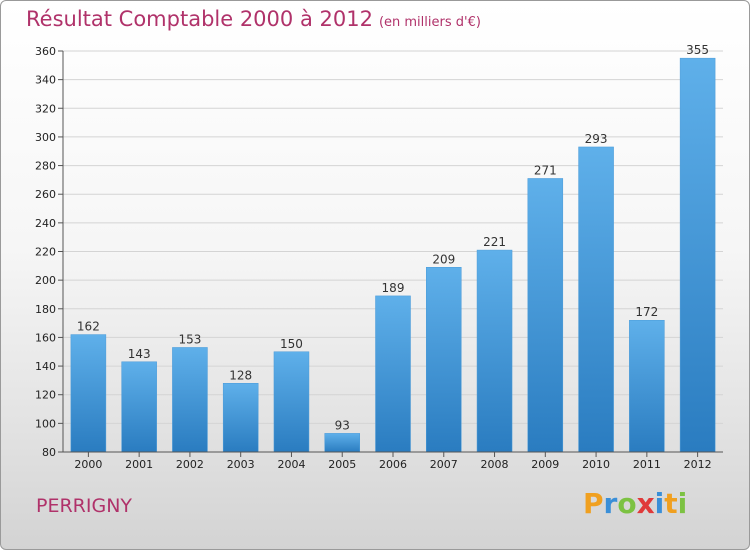 The height and width of the screenshot is (550, 750). I want to click on title-text: Résultat Comptable 2000 à 2012, so click(199, 19).